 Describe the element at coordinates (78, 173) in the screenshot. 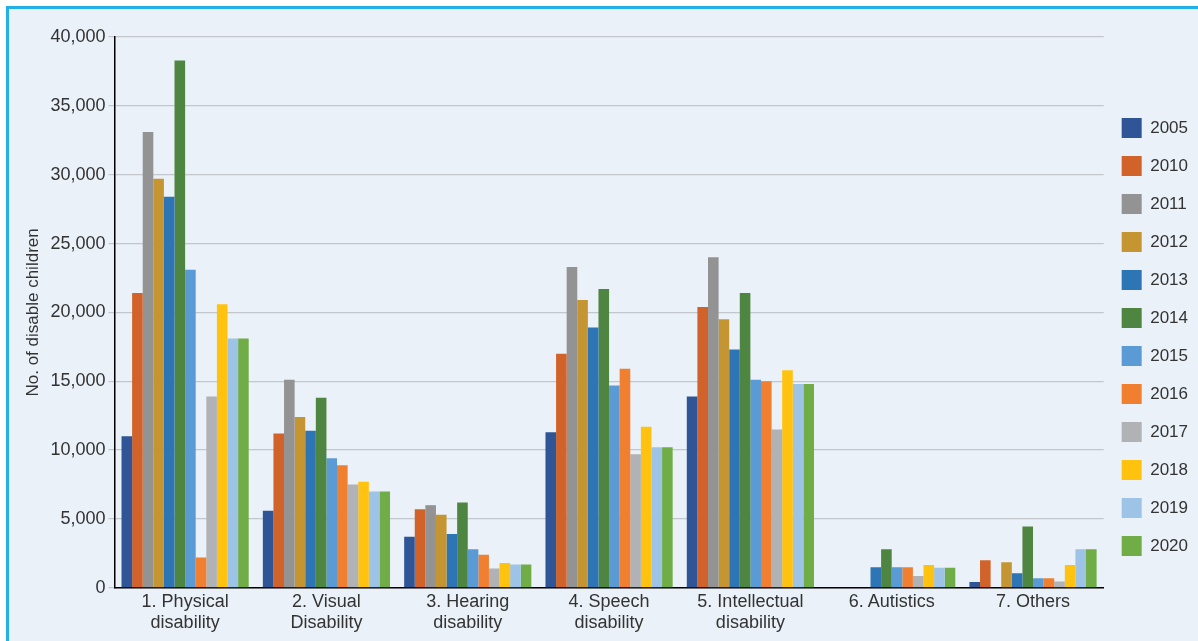

I see `y-tick-label: 30,000` at that location.